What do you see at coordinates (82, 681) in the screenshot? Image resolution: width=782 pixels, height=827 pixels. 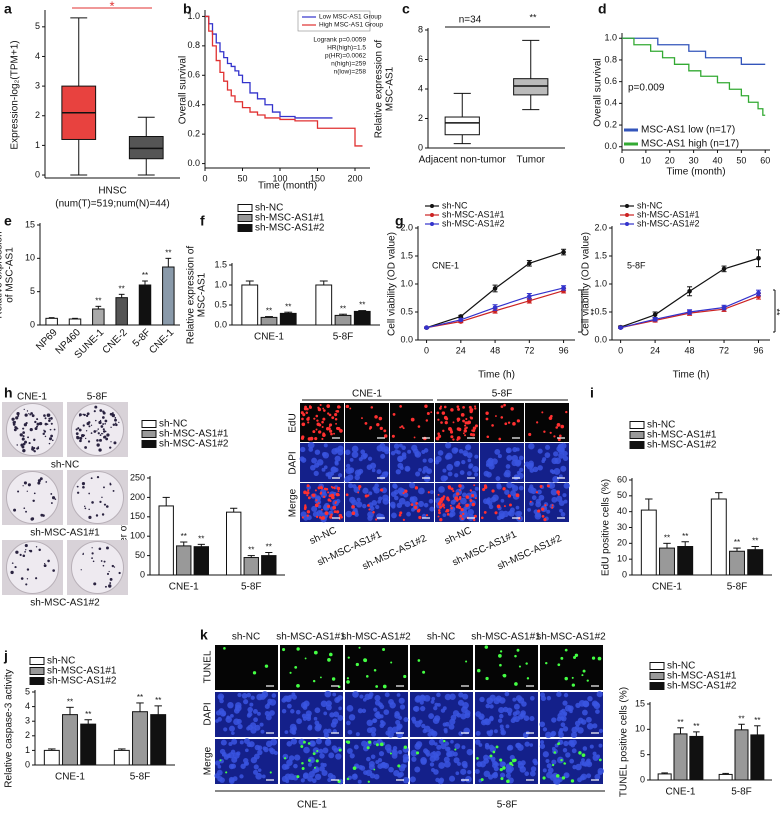 I see `legend-label: sh-MSC-AS1#2` at bounding box center [82, 681].